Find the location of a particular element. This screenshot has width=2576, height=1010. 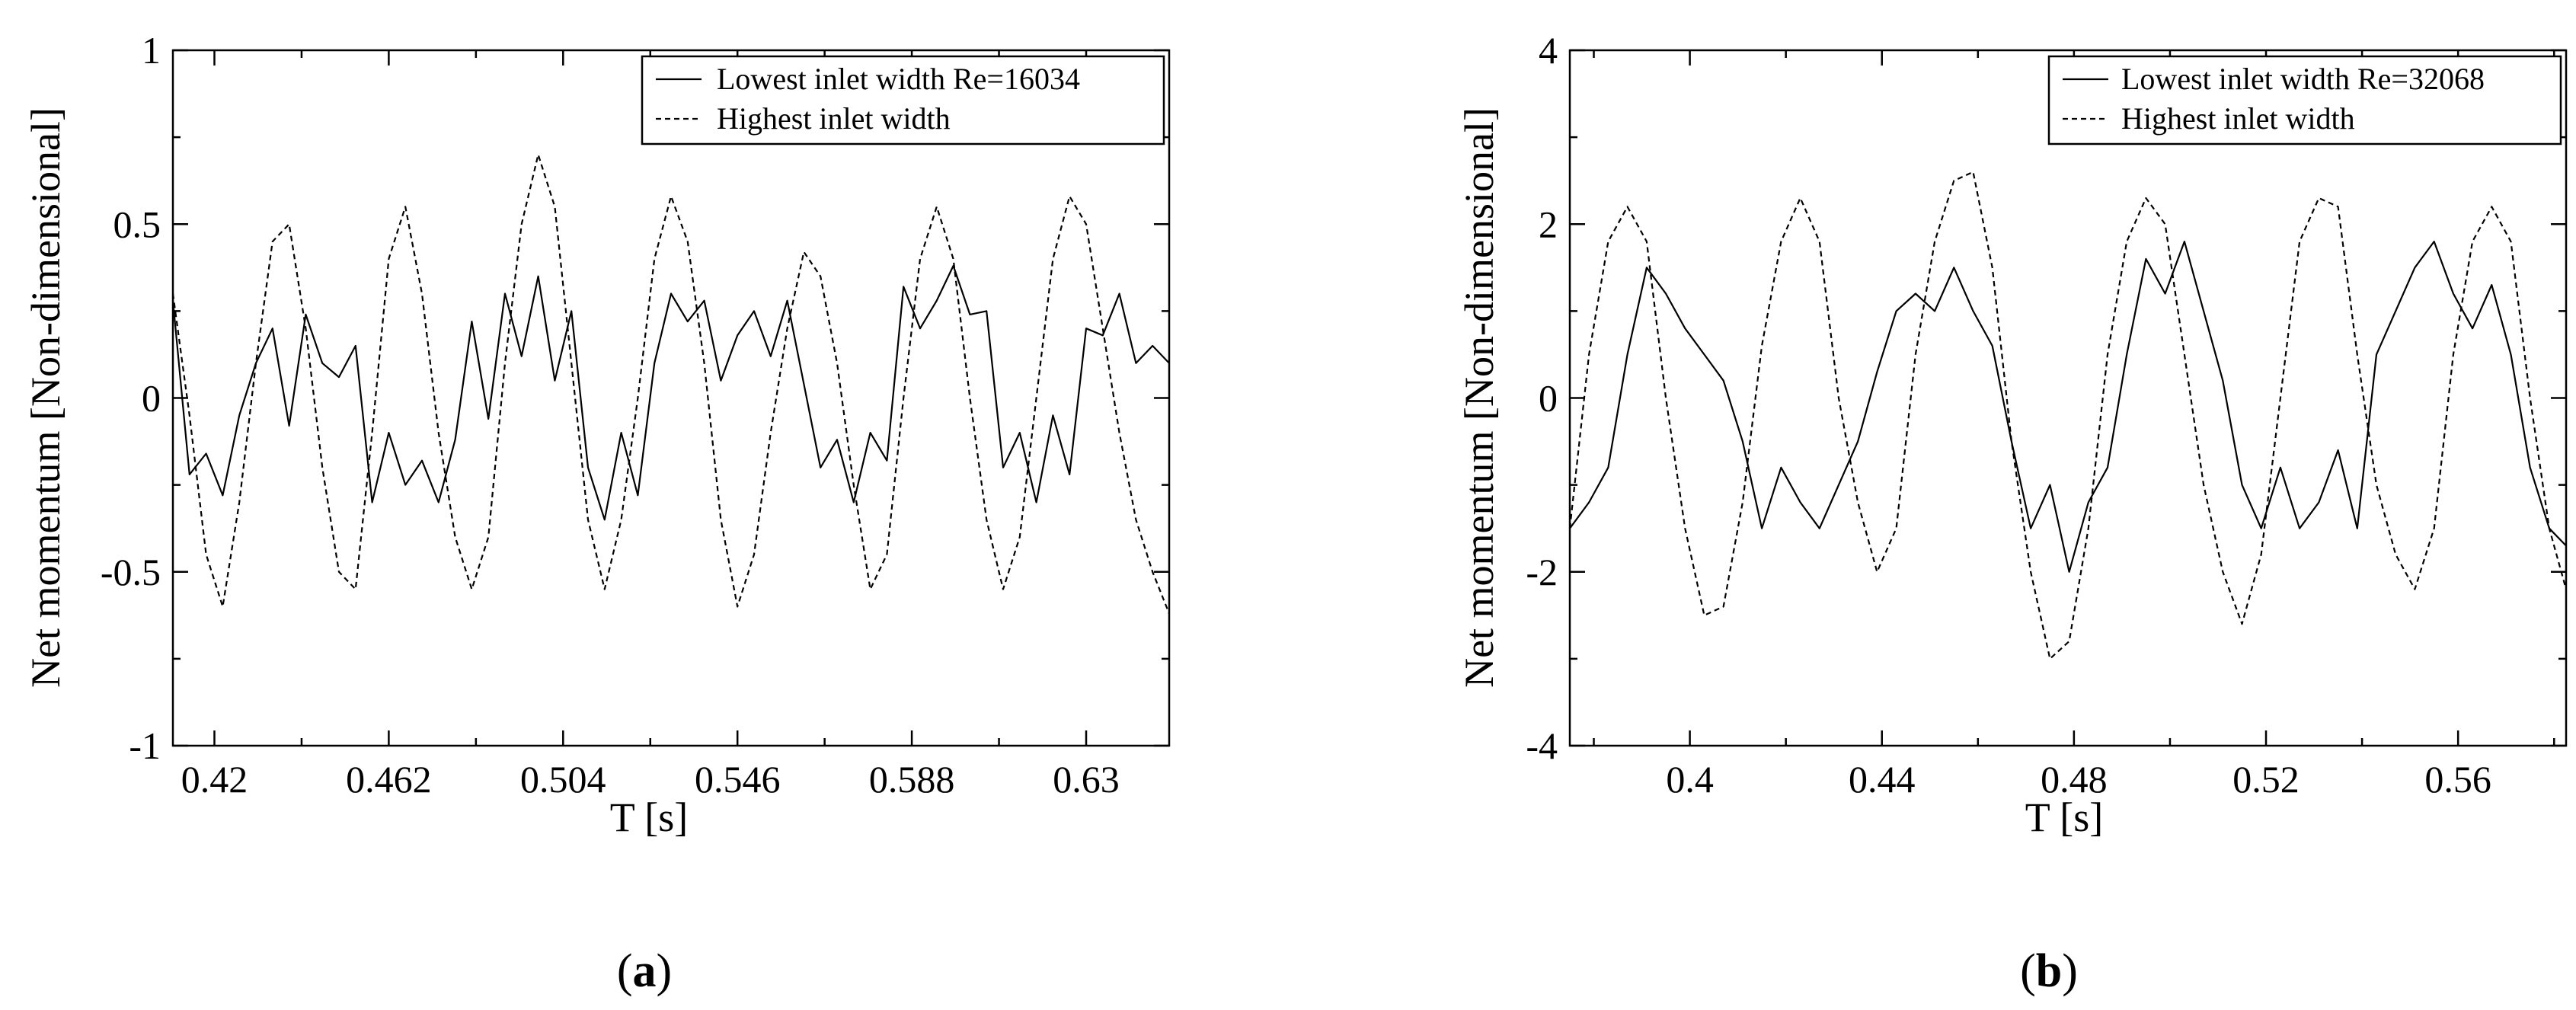

y-tick-label: -1 is located at coordinates (145, 745).